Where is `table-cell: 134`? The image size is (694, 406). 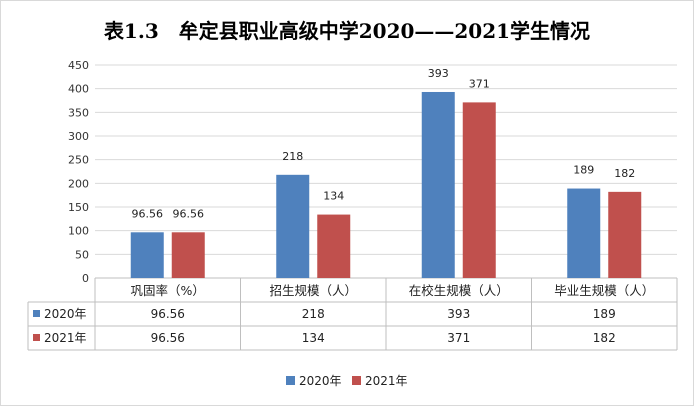
table-cell: 134 is located at coordinates (313, 338).